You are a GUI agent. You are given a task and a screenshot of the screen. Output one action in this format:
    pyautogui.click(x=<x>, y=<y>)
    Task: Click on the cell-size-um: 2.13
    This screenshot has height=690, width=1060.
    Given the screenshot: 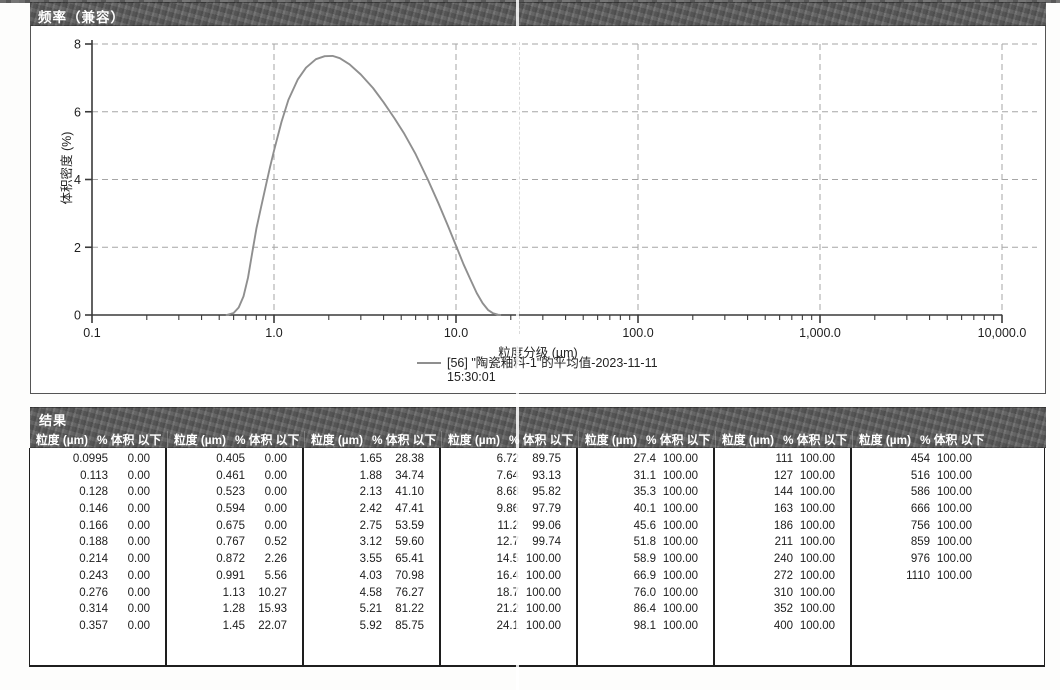 What is the action you would take?
    pyautogui.click(x=370, y=492)
    